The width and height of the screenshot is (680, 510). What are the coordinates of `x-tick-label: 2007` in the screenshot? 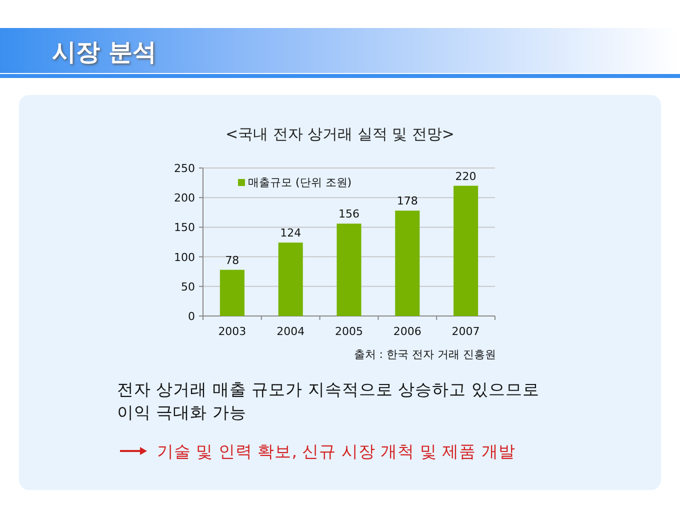 It's located at (466, 331).